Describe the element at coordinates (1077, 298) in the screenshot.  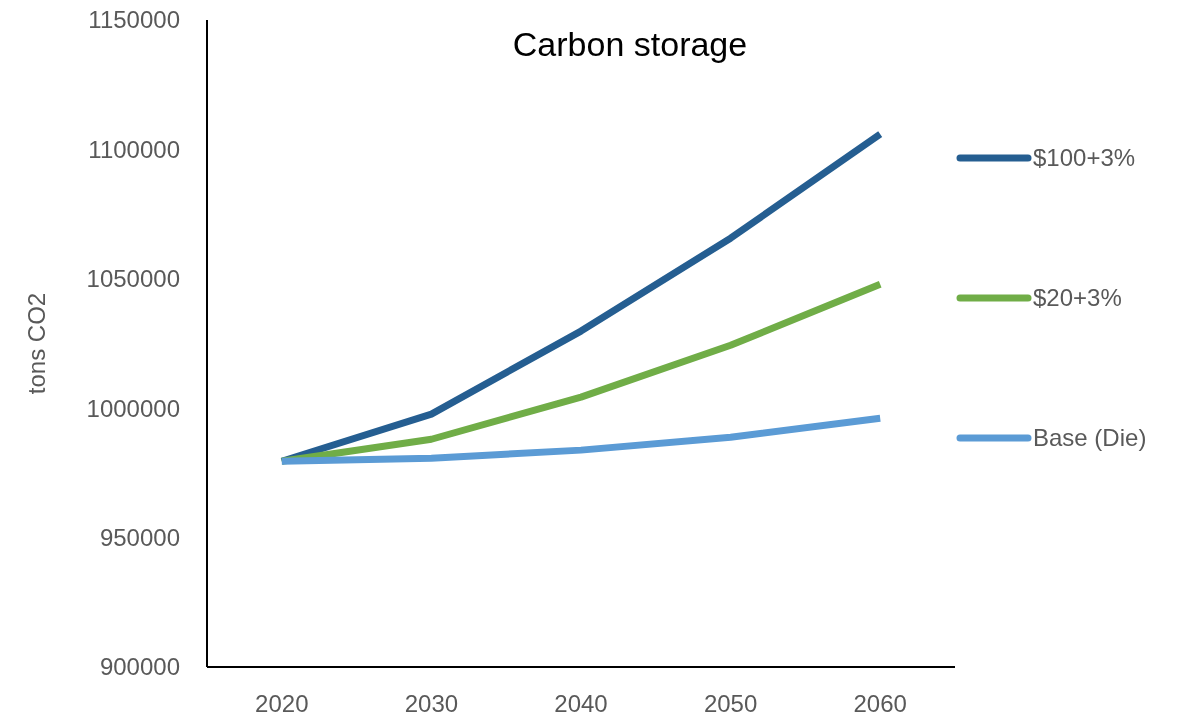
I see `legend-label: $20+3%` at that location.